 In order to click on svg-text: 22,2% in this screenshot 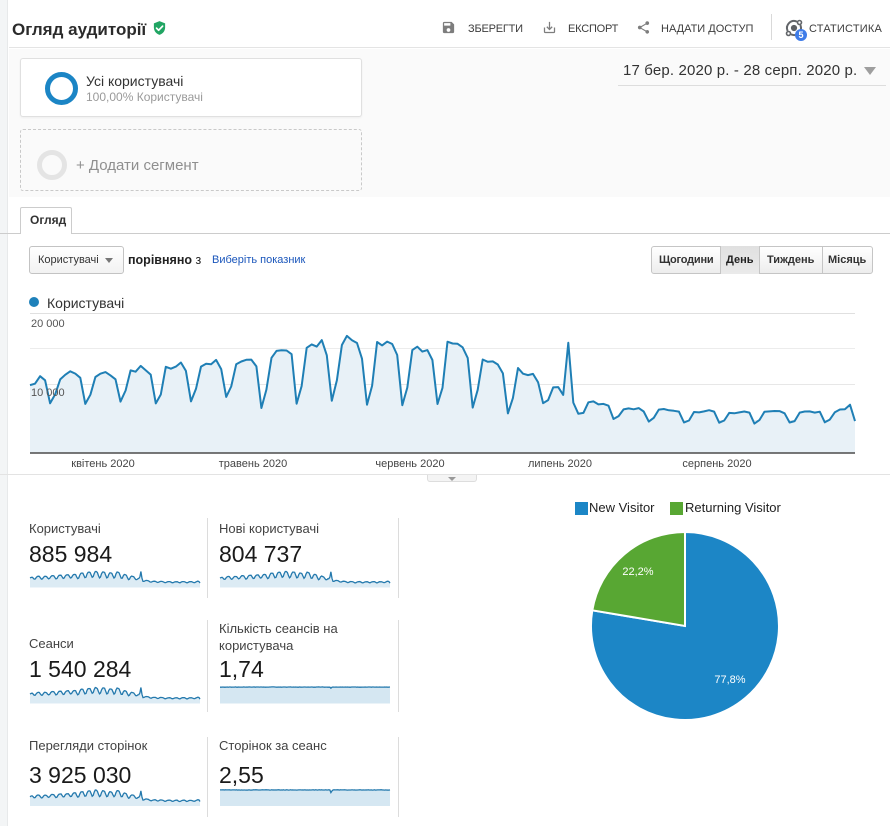, I will do `click(637, 572)`.